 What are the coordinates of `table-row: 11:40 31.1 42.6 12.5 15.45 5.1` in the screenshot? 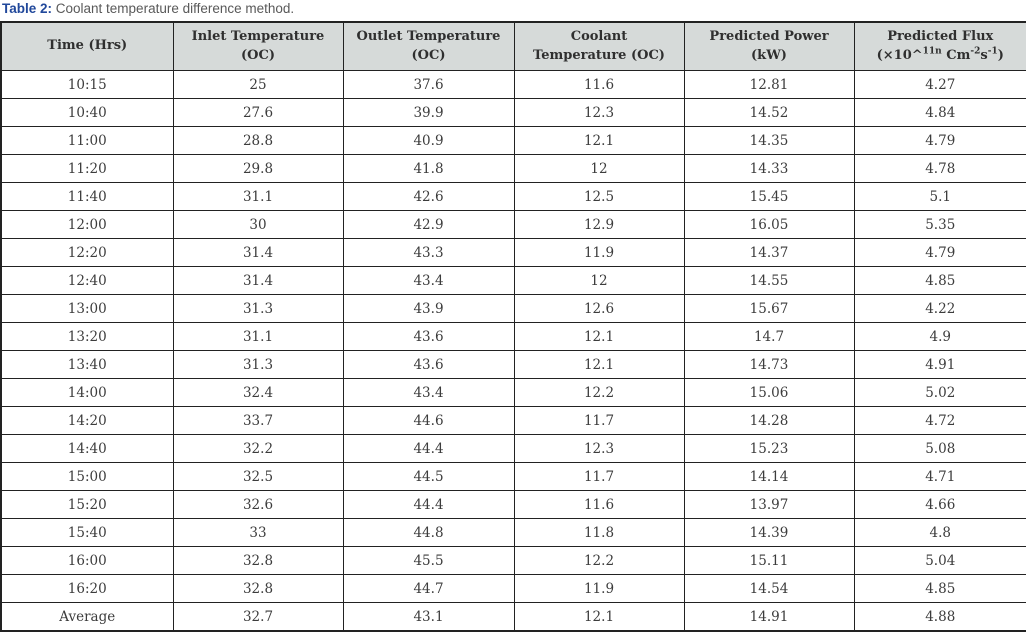 It's located at (513, 196).